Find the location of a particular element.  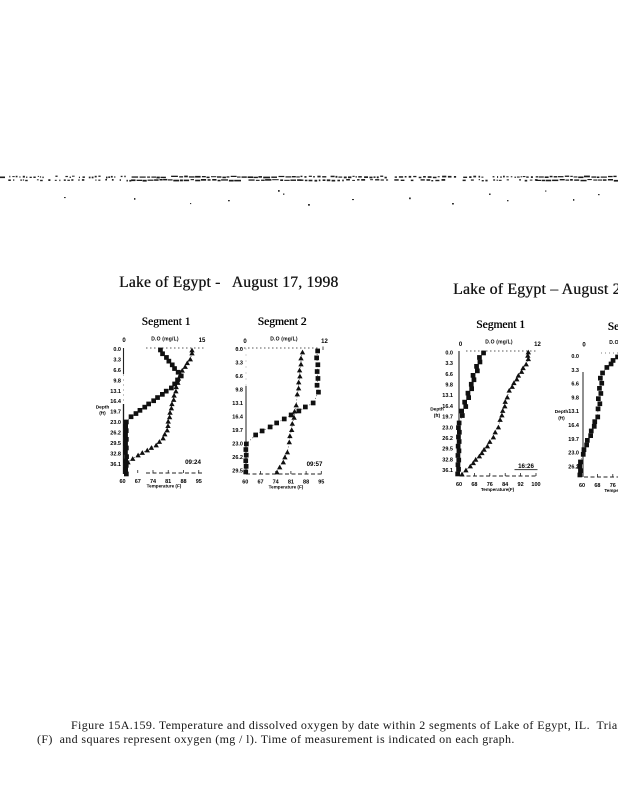

svg-text: 84 is located at coordinates (505, 485).